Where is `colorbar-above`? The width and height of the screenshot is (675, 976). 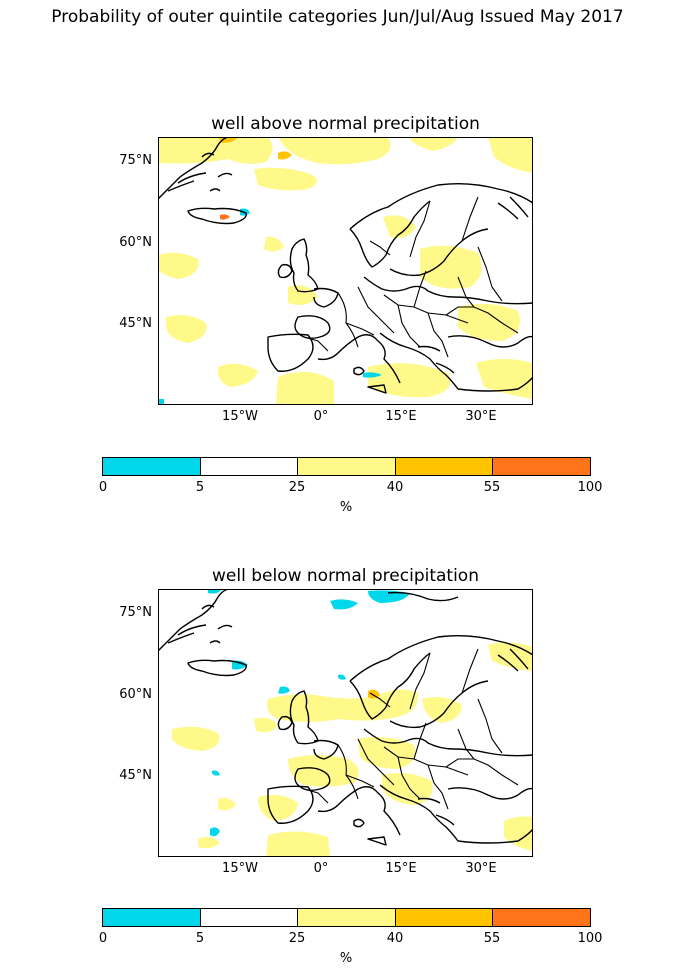 colorbar-above is located at coordinates (346, 466).